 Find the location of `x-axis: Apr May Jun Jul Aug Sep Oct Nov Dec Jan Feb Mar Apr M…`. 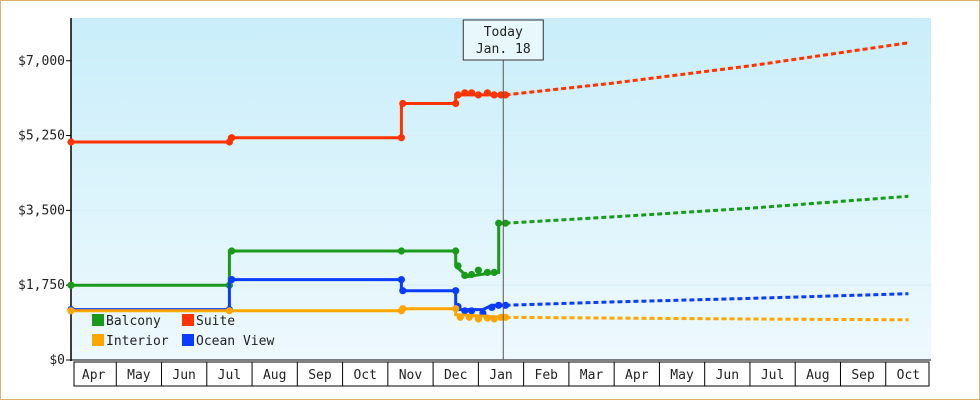

x-axis: Apr May Jun Jul Aug Sep Oct Nov Dec Jan Feb Mar Apr M… is located at coordinates (501, 373).